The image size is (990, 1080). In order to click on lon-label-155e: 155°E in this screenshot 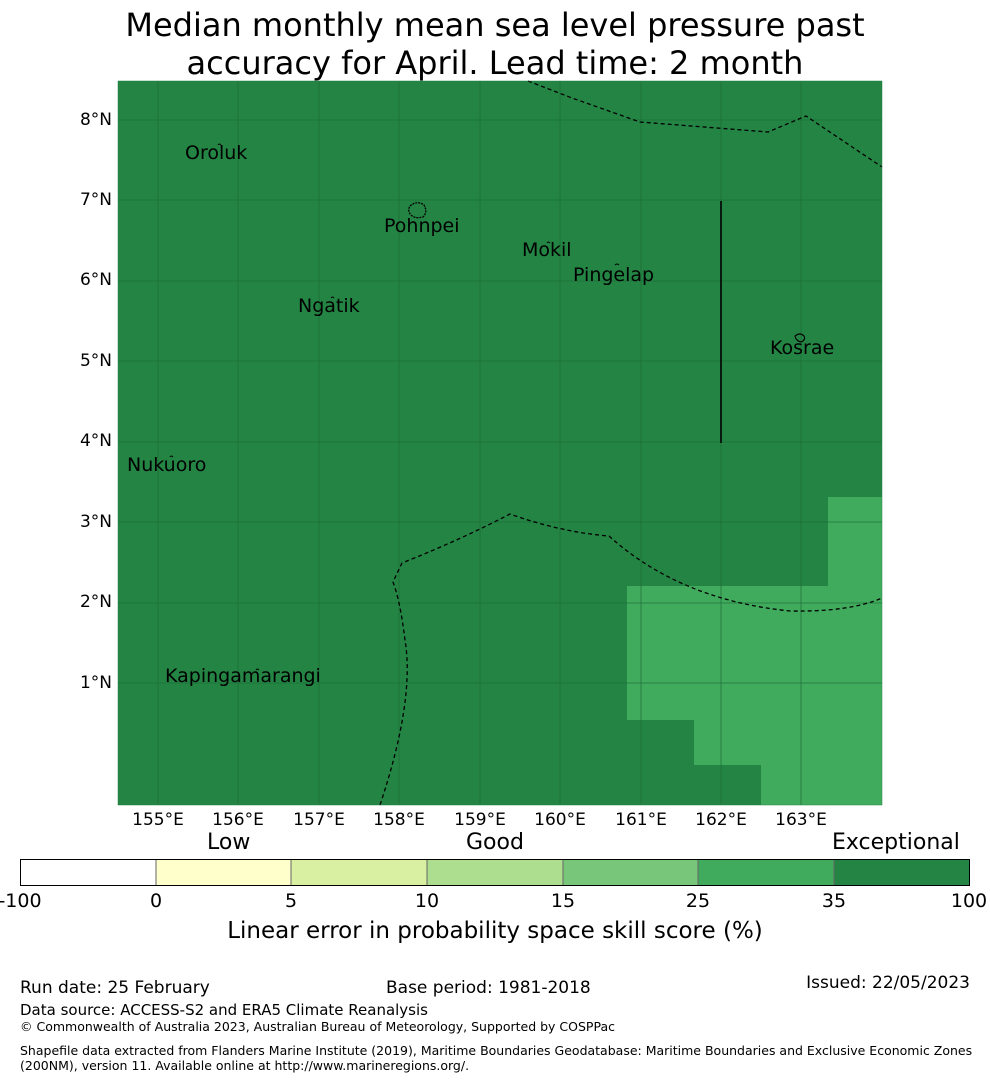, I will do `click(158, 820)`.